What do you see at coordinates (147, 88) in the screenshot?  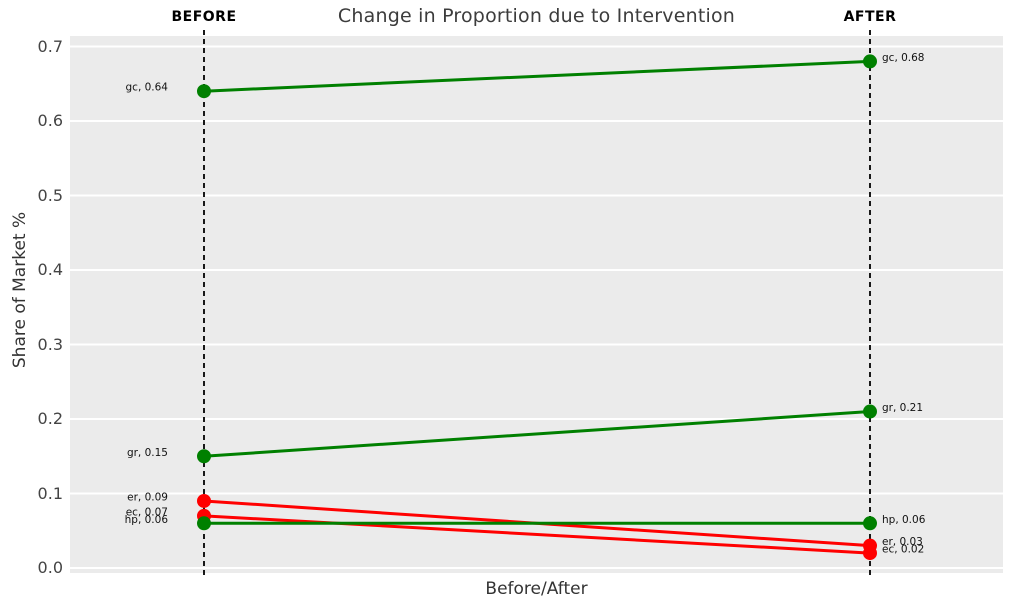 I see `point-label-gc-before: gc, 0.64` at bounding box center [147, 88].